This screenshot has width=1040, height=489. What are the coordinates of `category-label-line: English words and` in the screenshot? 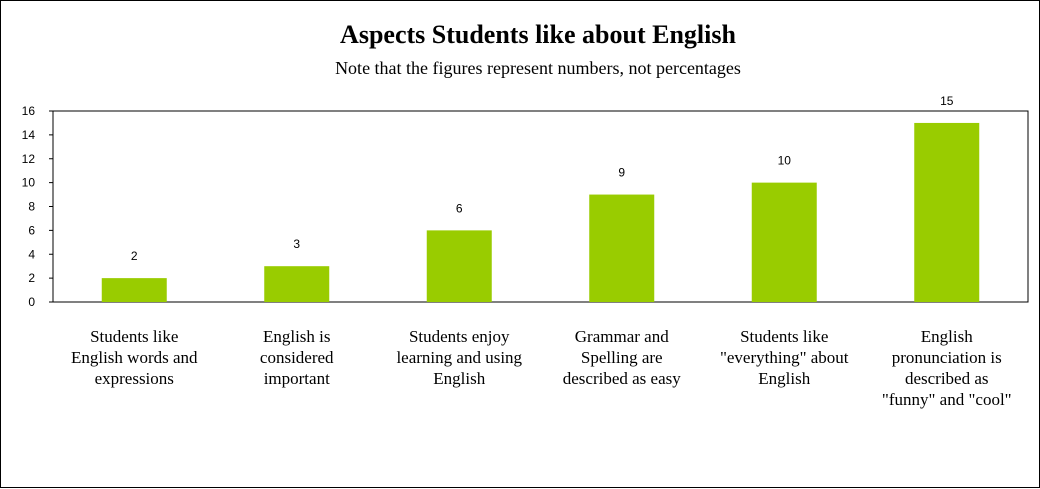 It's located at (134, 357).